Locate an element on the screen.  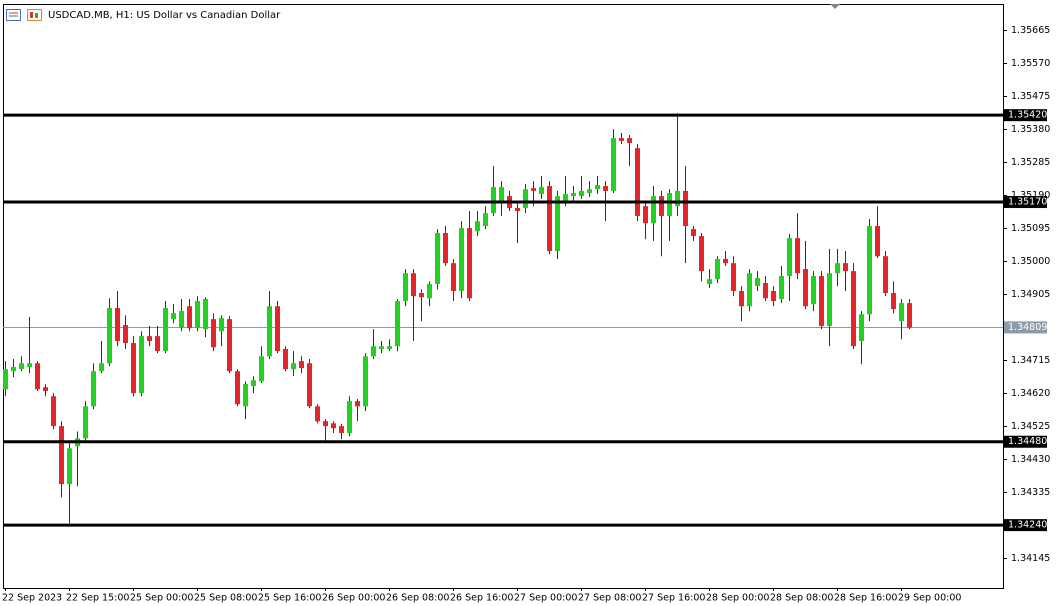
y-tick-label: 1.34430 is located at coordinates (1030, 459).